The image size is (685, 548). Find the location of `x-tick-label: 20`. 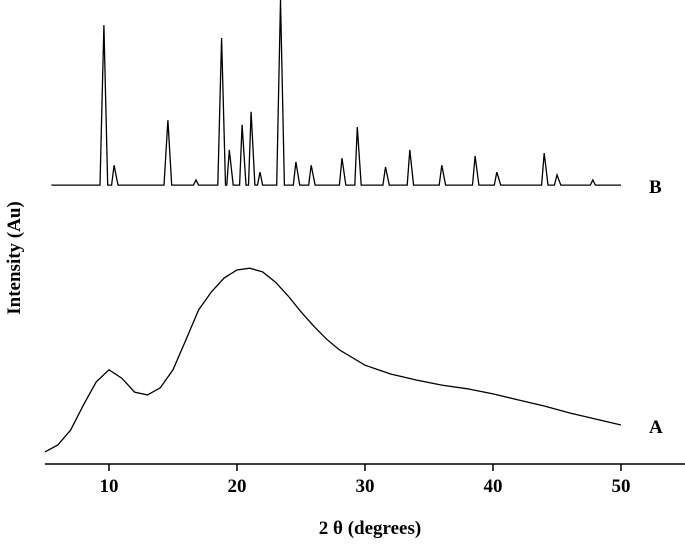

x-tick-label: 20 is located at coordinates (237, 486).